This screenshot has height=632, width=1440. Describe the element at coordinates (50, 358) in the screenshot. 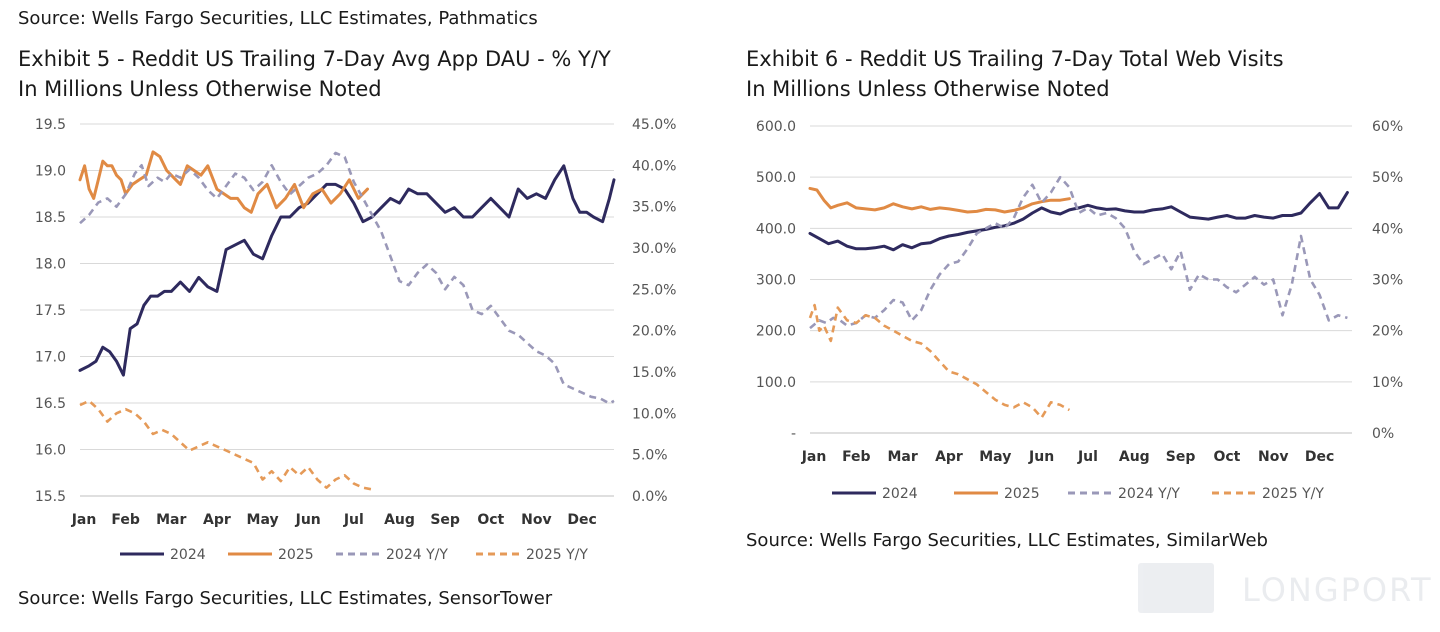

I see `y-tick-label: 17.0` at that location.